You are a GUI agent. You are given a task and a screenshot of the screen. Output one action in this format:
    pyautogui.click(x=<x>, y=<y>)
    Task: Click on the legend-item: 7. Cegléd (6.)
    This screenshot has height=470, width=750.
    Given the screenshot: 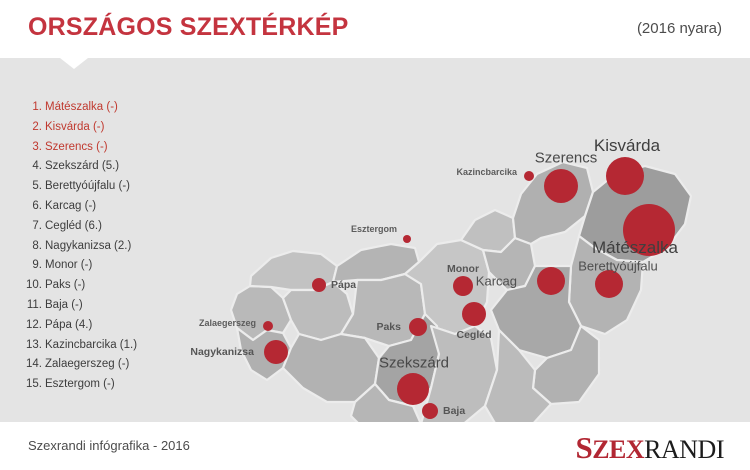 What is the action you would take?
    pyautogui.click(x=97, y=227)
    